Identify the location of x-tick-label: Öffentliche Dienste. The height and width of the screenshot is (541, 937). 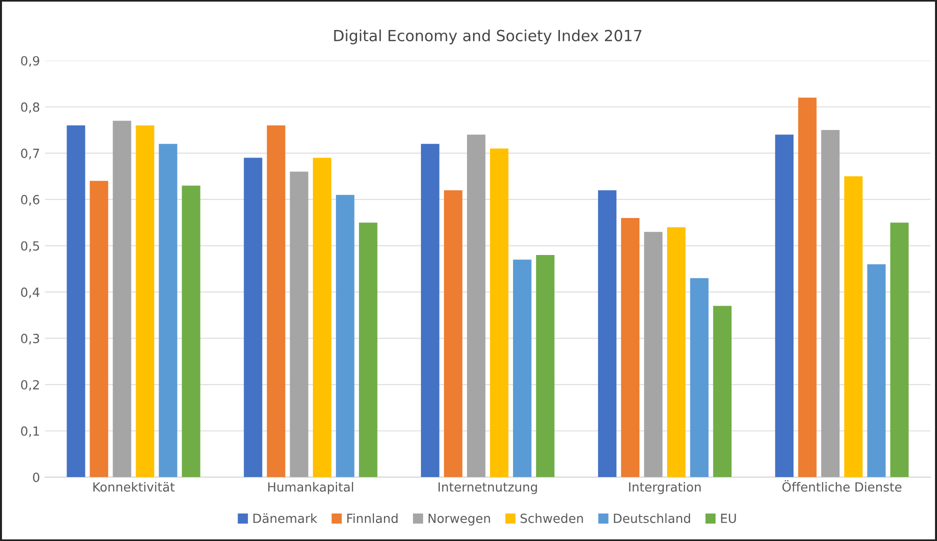
(842, 486).